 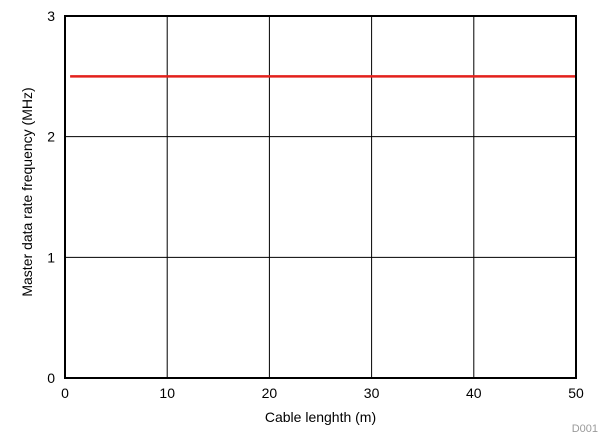 What do you see at coordinates (51, 16) in the screenshot?
I see `y-tick-label: 3` at bounding box center [51, 16].